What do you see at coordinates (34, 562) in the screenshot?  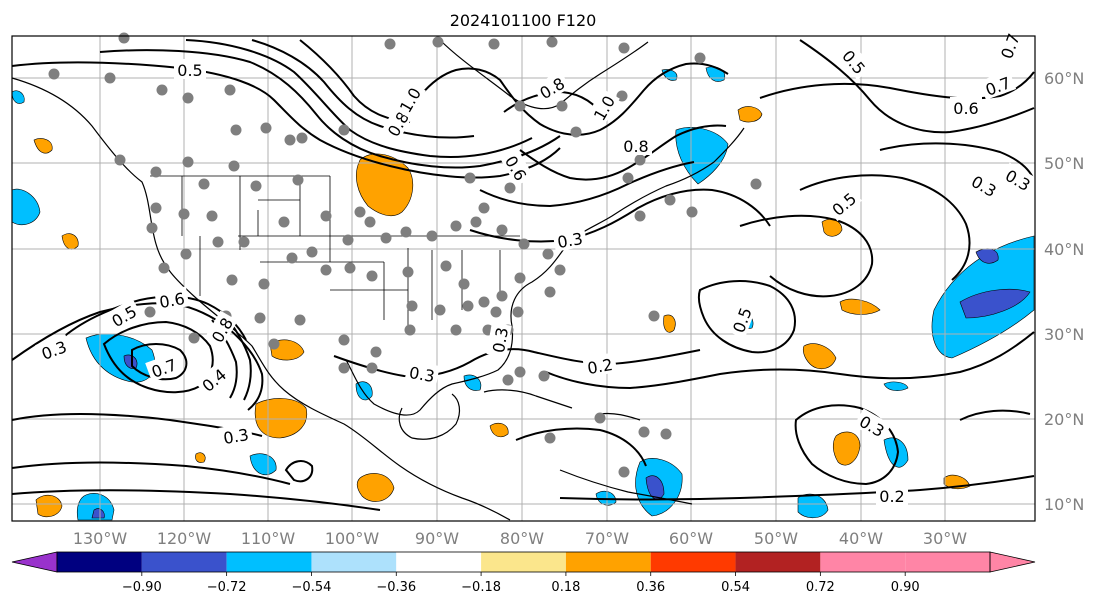 I see `colorbar-extension-low` at bounding box center [34, 562].